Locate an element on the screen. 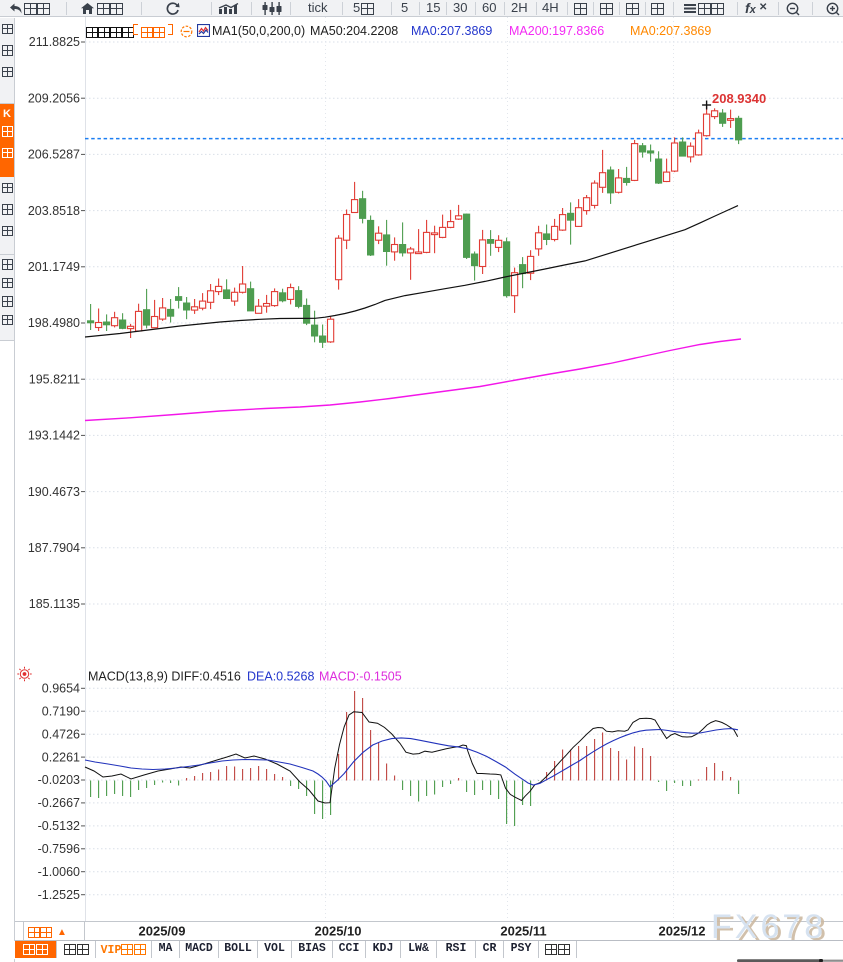 This screenshot has width=843, height=962. svg-text: 0.2261 is located at coordinates (61, 757).